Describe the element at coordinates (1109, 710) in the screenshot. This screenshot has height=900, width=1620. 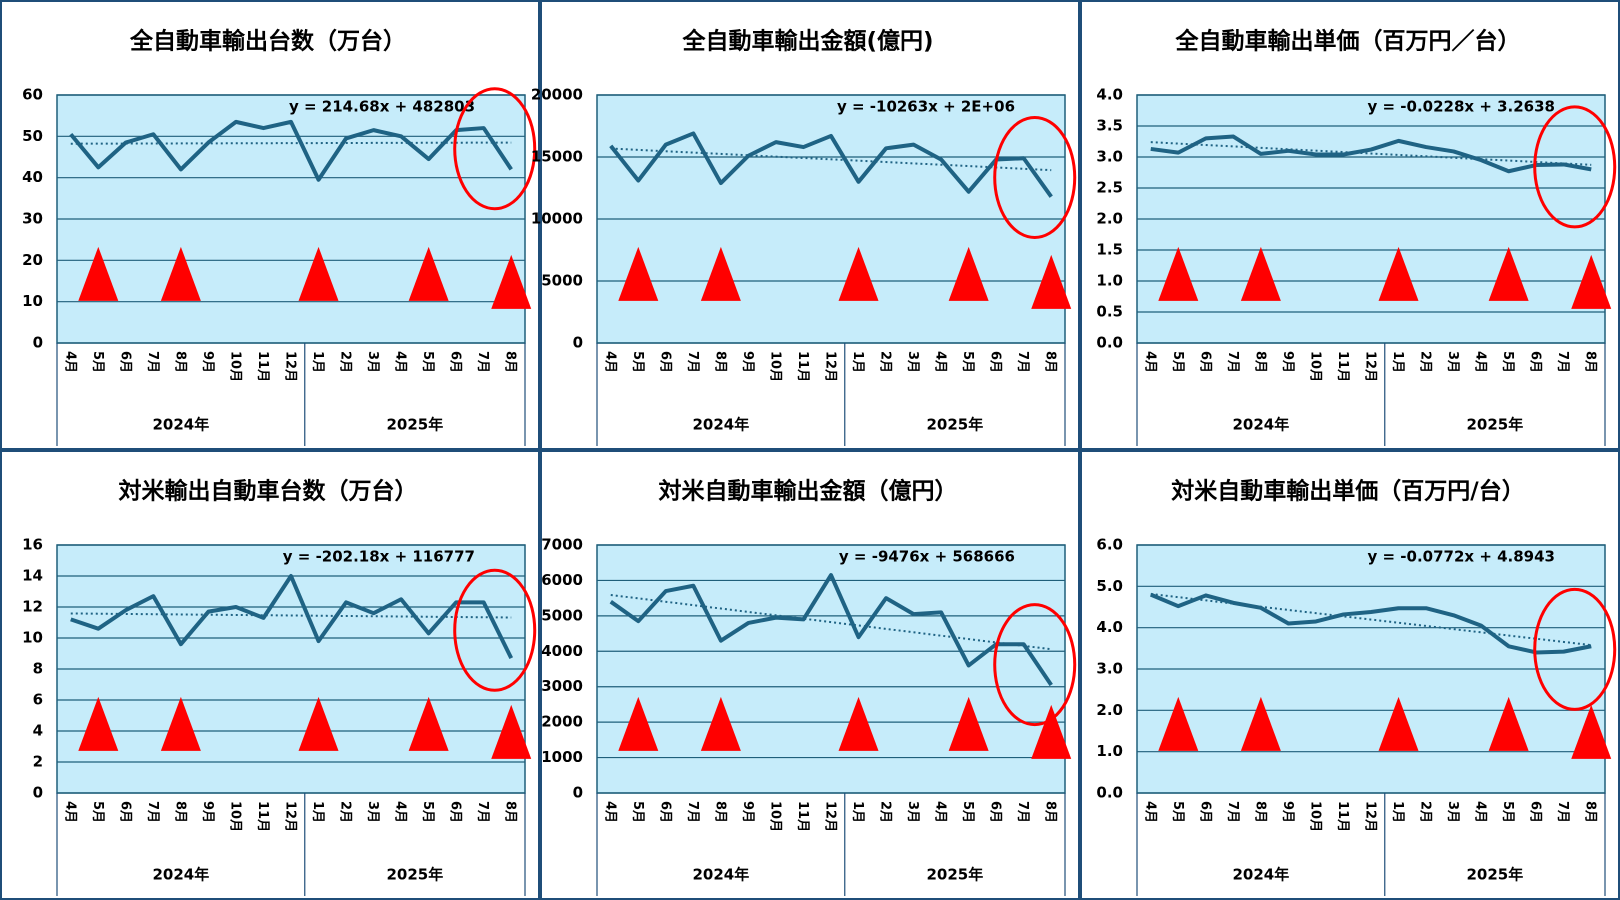
I see `y-tick-label: 2.0` at that location.